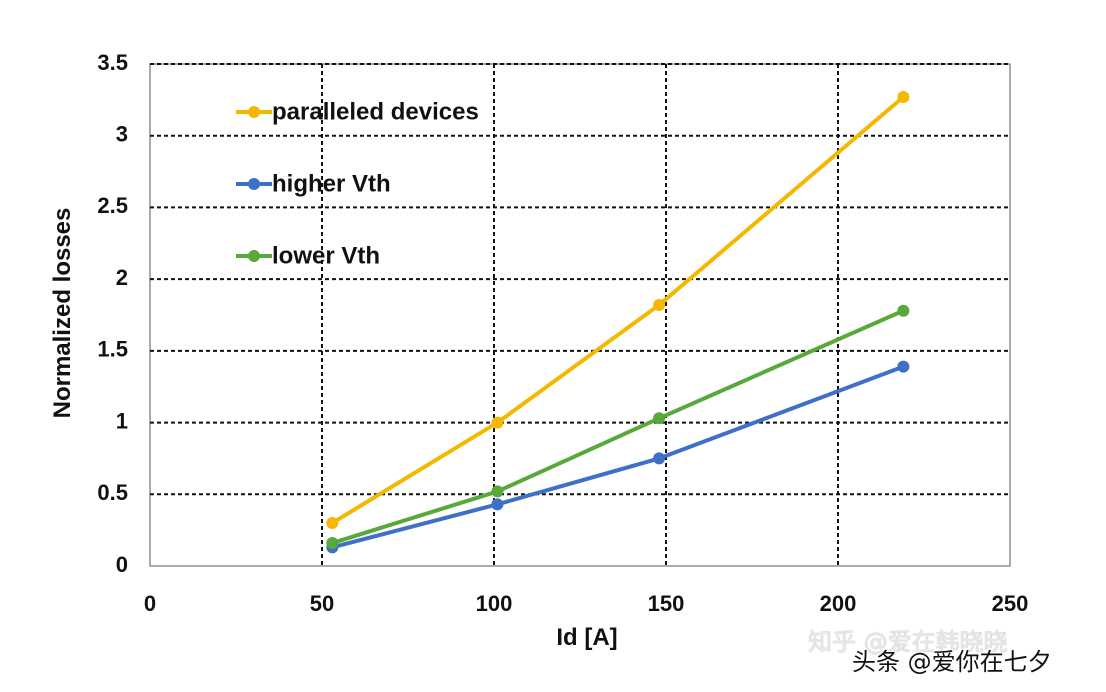 The height and width of the screenshot is (692, 1106). I want to click on x-axis-ticks: 0 50 100 150 200 250, so click(586, 603).